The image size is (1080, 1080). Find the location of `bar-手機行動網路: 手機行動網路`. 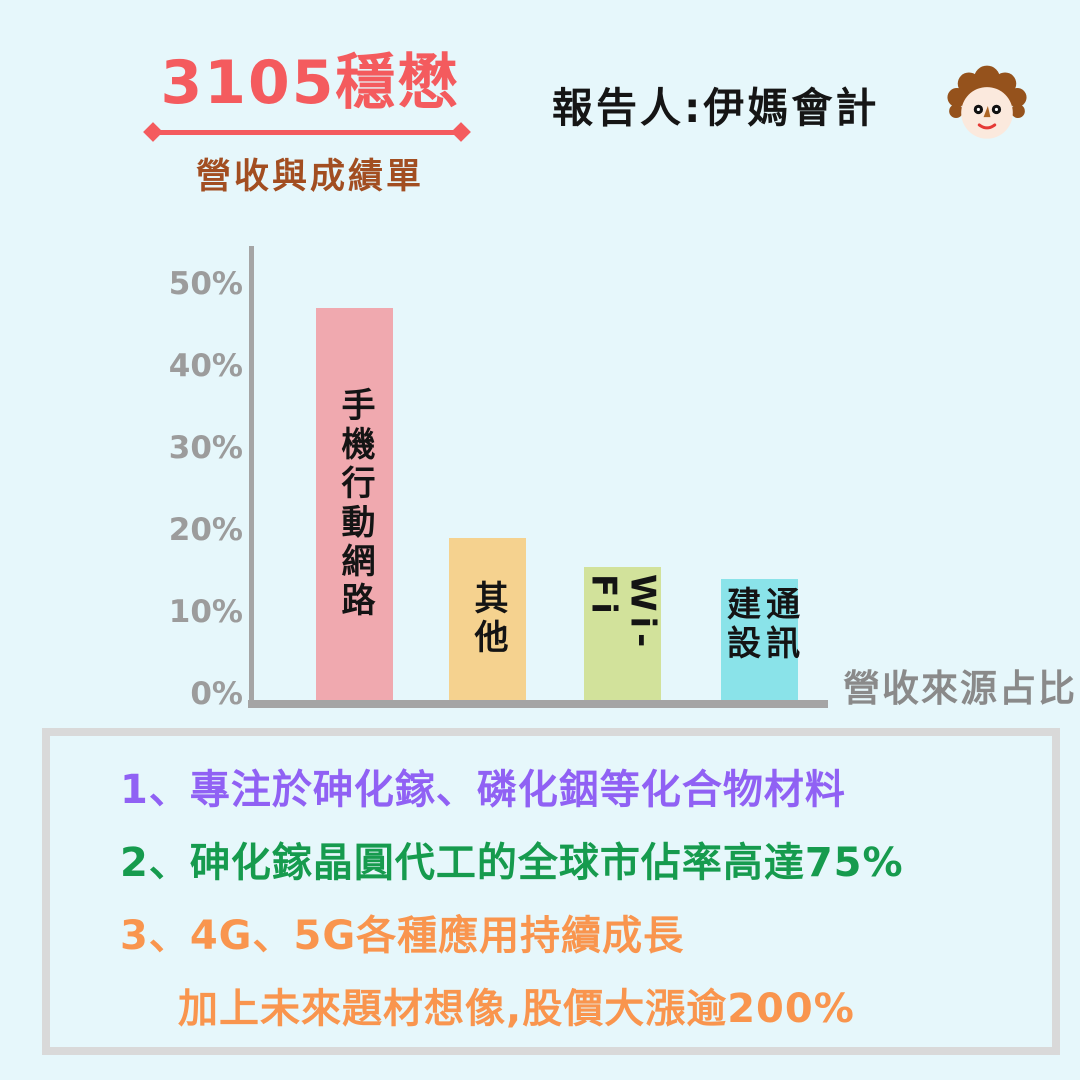

bar-手機行動網路: 手機行動網路 is located at coordinates (354, 504).